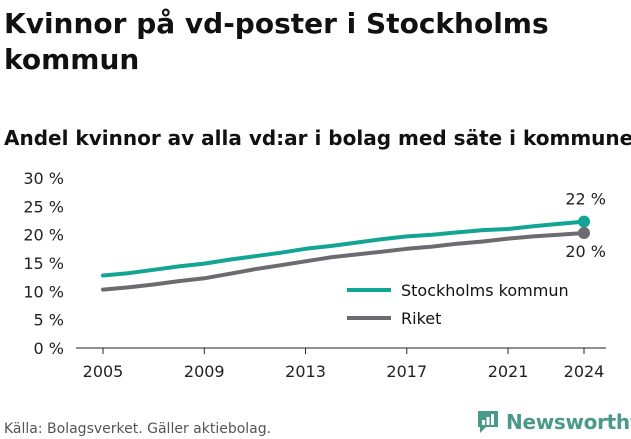  Describe the element at coordinates (43, 178) in the screenshot. I see `y-tick-label: 30 %` at that location.